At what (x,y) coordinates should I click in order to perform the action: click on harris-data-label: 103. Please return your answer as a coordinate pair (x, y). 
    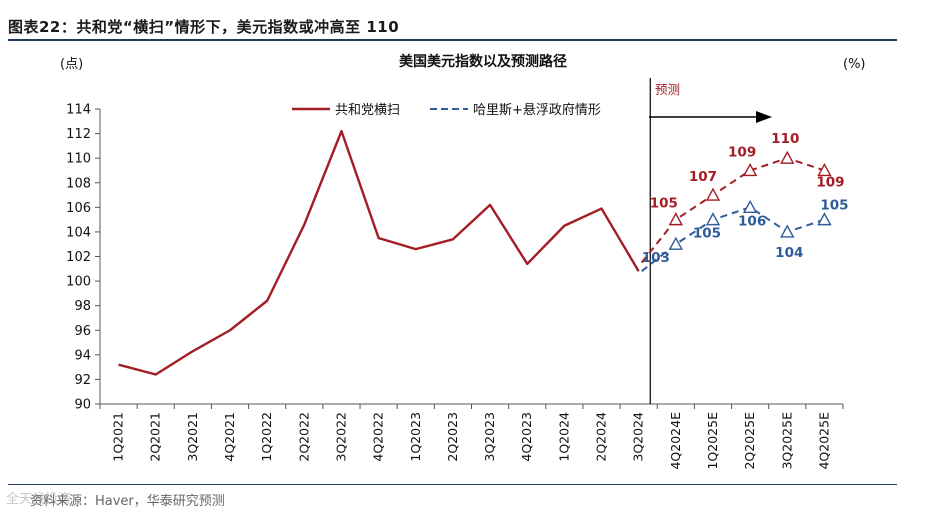
    Looking at the image, I should click on (656, 258).